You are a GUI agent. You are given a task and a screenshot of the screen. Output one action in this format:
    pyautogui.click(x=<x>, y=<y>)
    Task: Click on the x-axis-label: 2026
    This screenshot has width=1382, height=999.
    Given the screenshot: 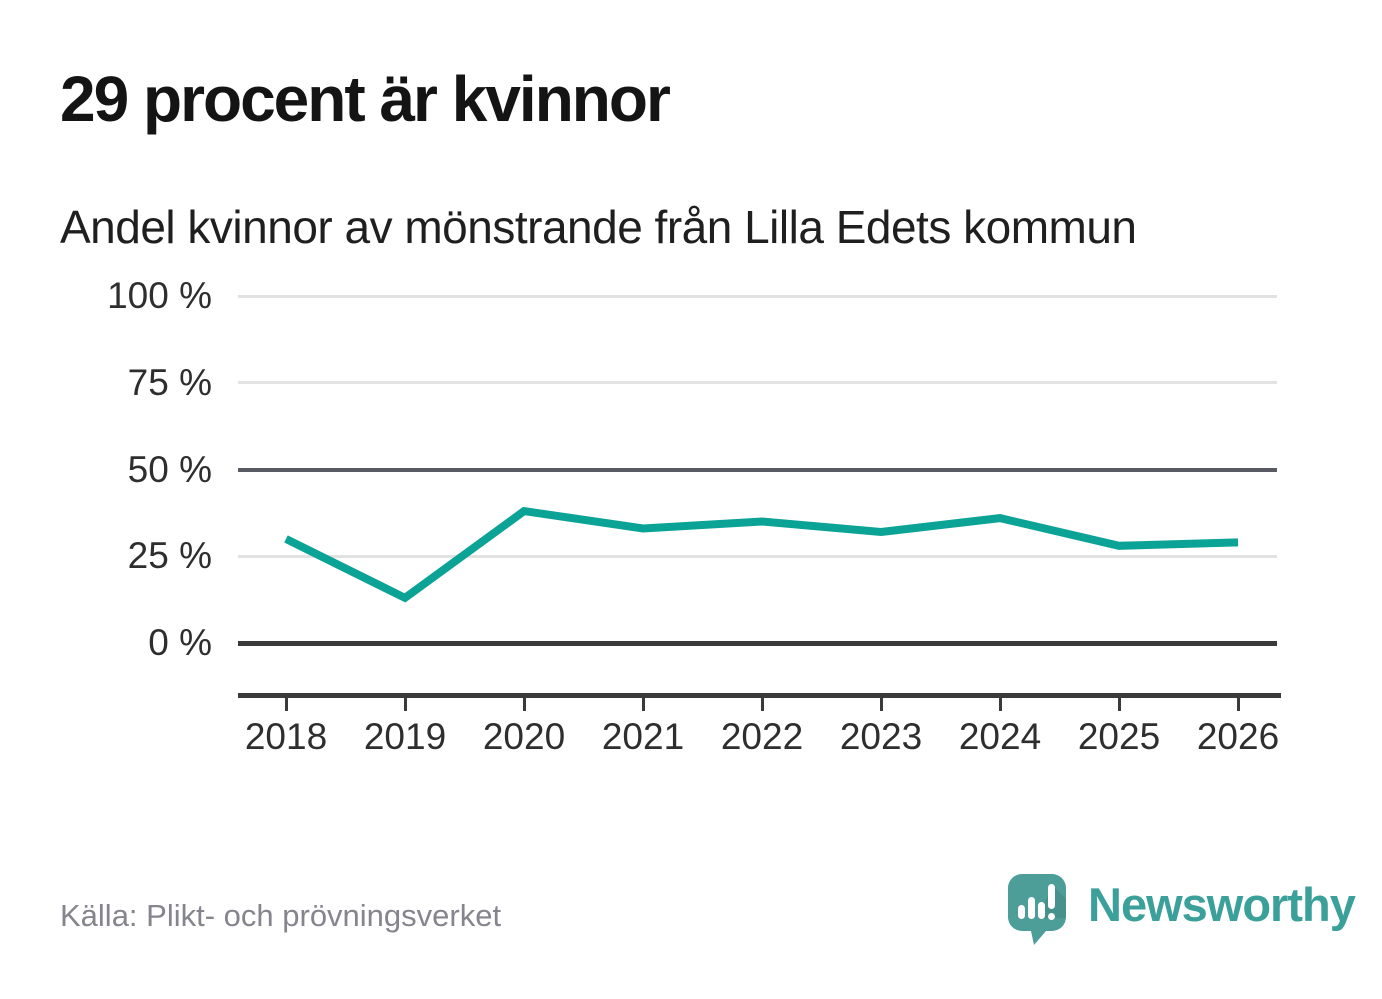 What is the action you would take?
    pyautogui.click(x=1238, y=736)
    